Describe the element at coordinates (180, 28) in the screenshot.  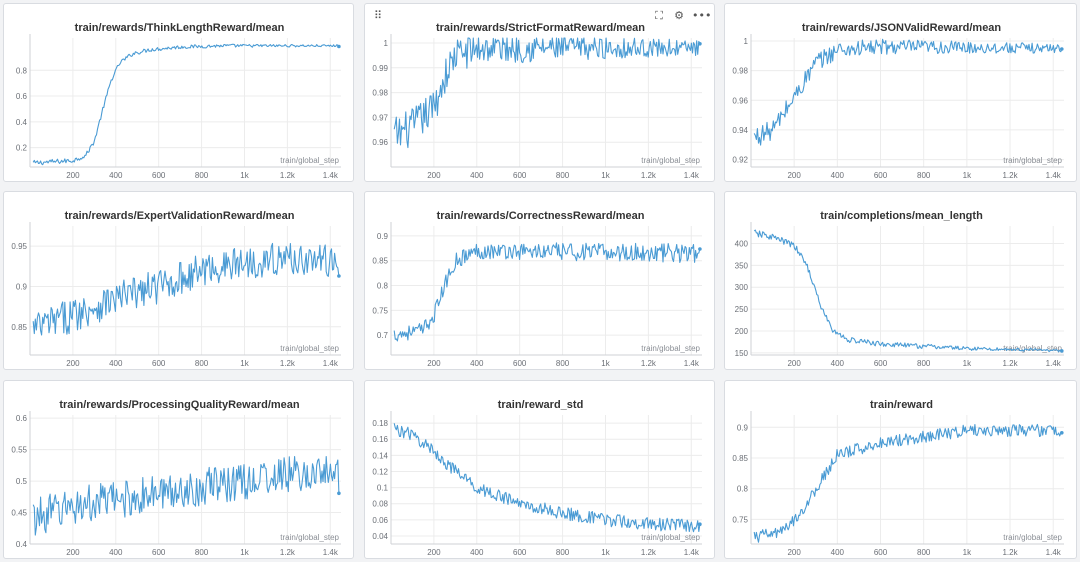
I see `chart-title: train/rewards/ThinkLengthReward/mean` at that location.